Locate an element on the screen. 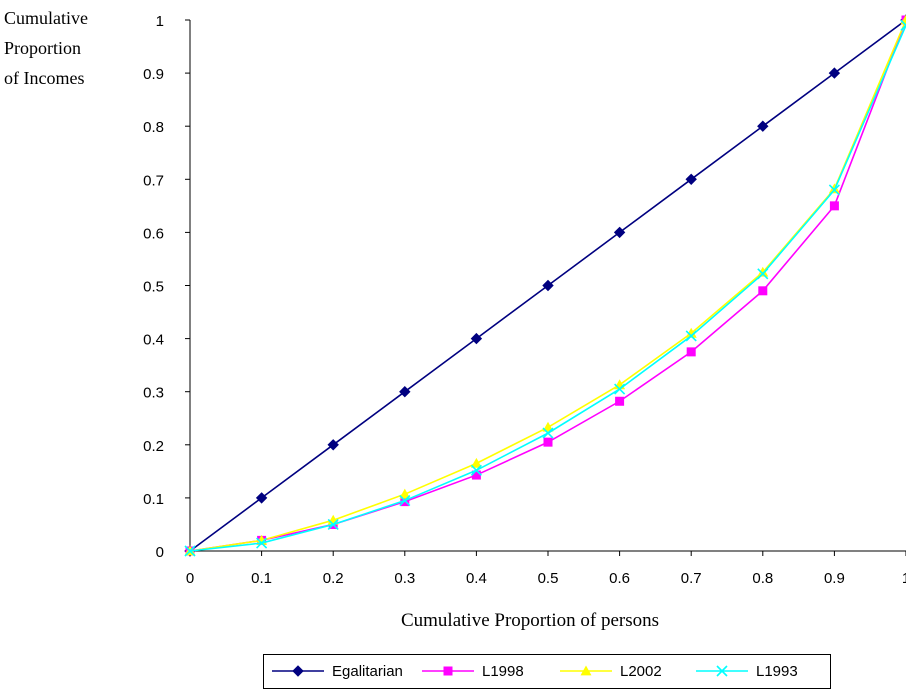 Image resolution: width=906 pixels, height=694 pixels. y-tick-label: 0.4 is located at coordinates (153, 340).